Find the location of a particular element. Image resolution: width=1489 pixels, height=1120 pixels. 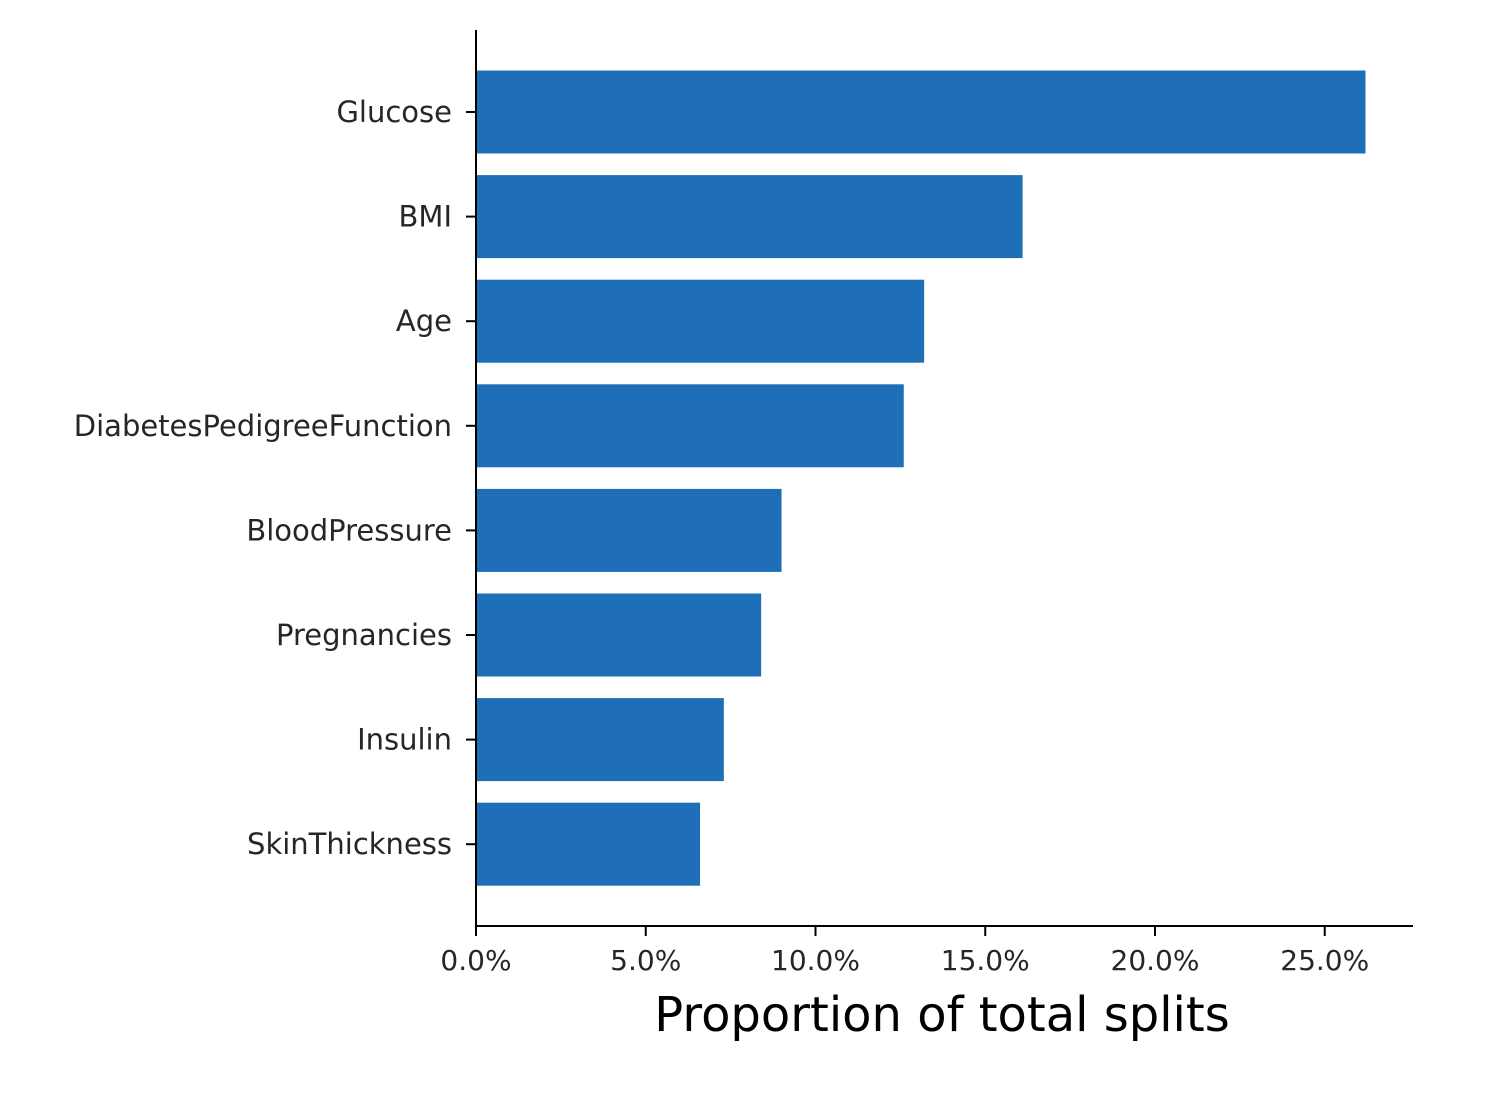

category-label-skin-thickness: SkinThickness is located at coordinates (349, 844).